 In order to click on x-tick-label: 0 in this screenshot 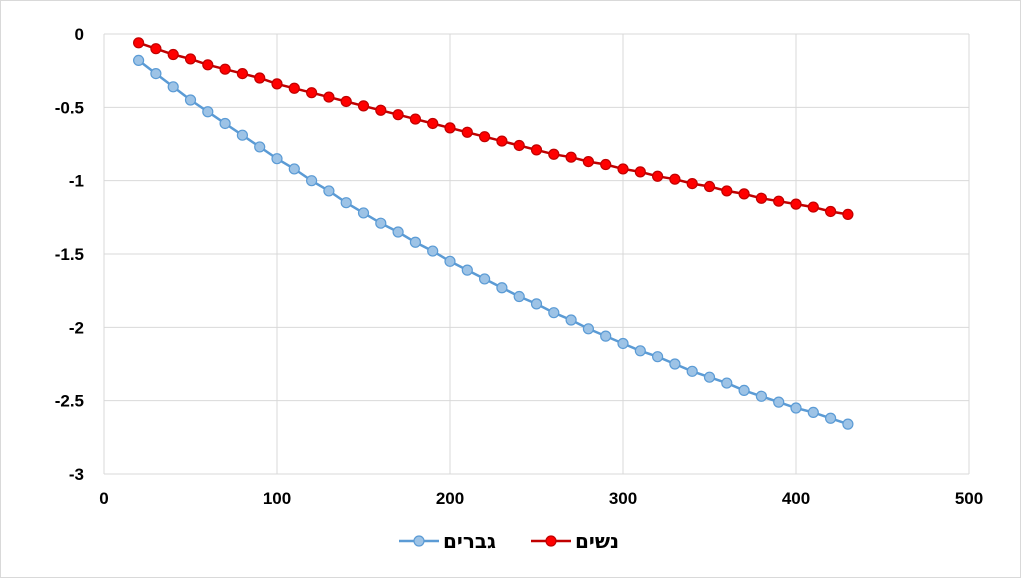, I will do `click(103, 498)`.